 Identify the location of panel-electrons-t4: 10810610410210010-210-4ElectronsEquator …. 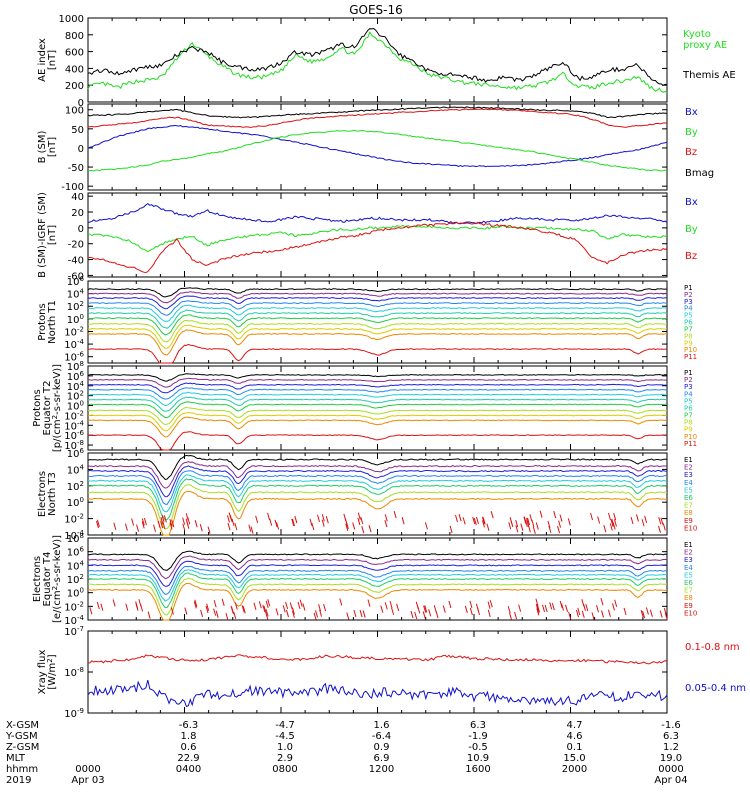
(364, 579).